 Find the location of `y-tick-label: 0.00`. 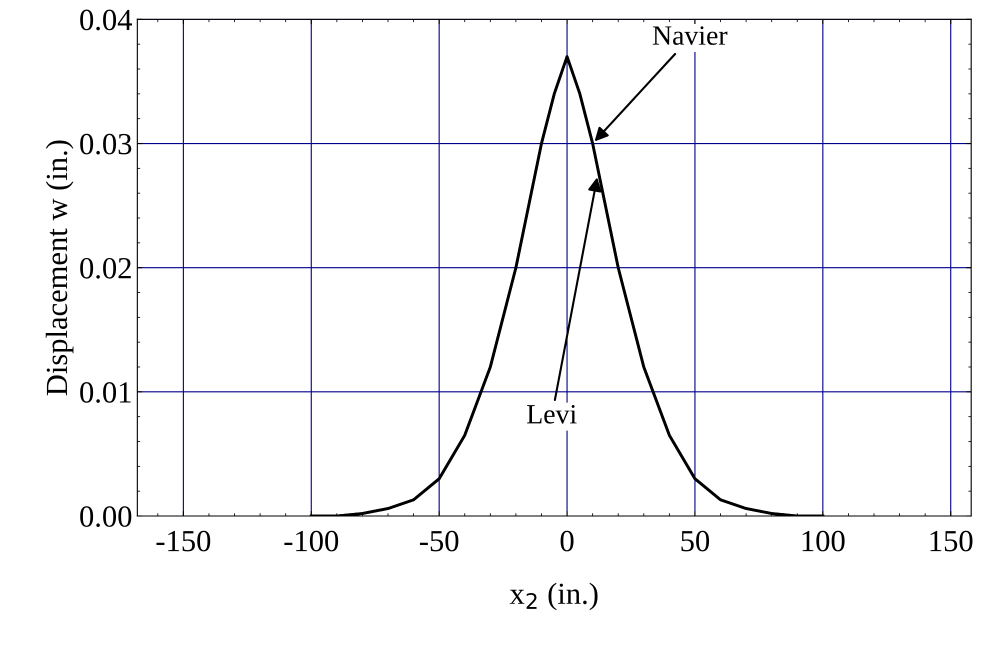

y-tick-label: 0.00 is located at coordinates (106, 517).